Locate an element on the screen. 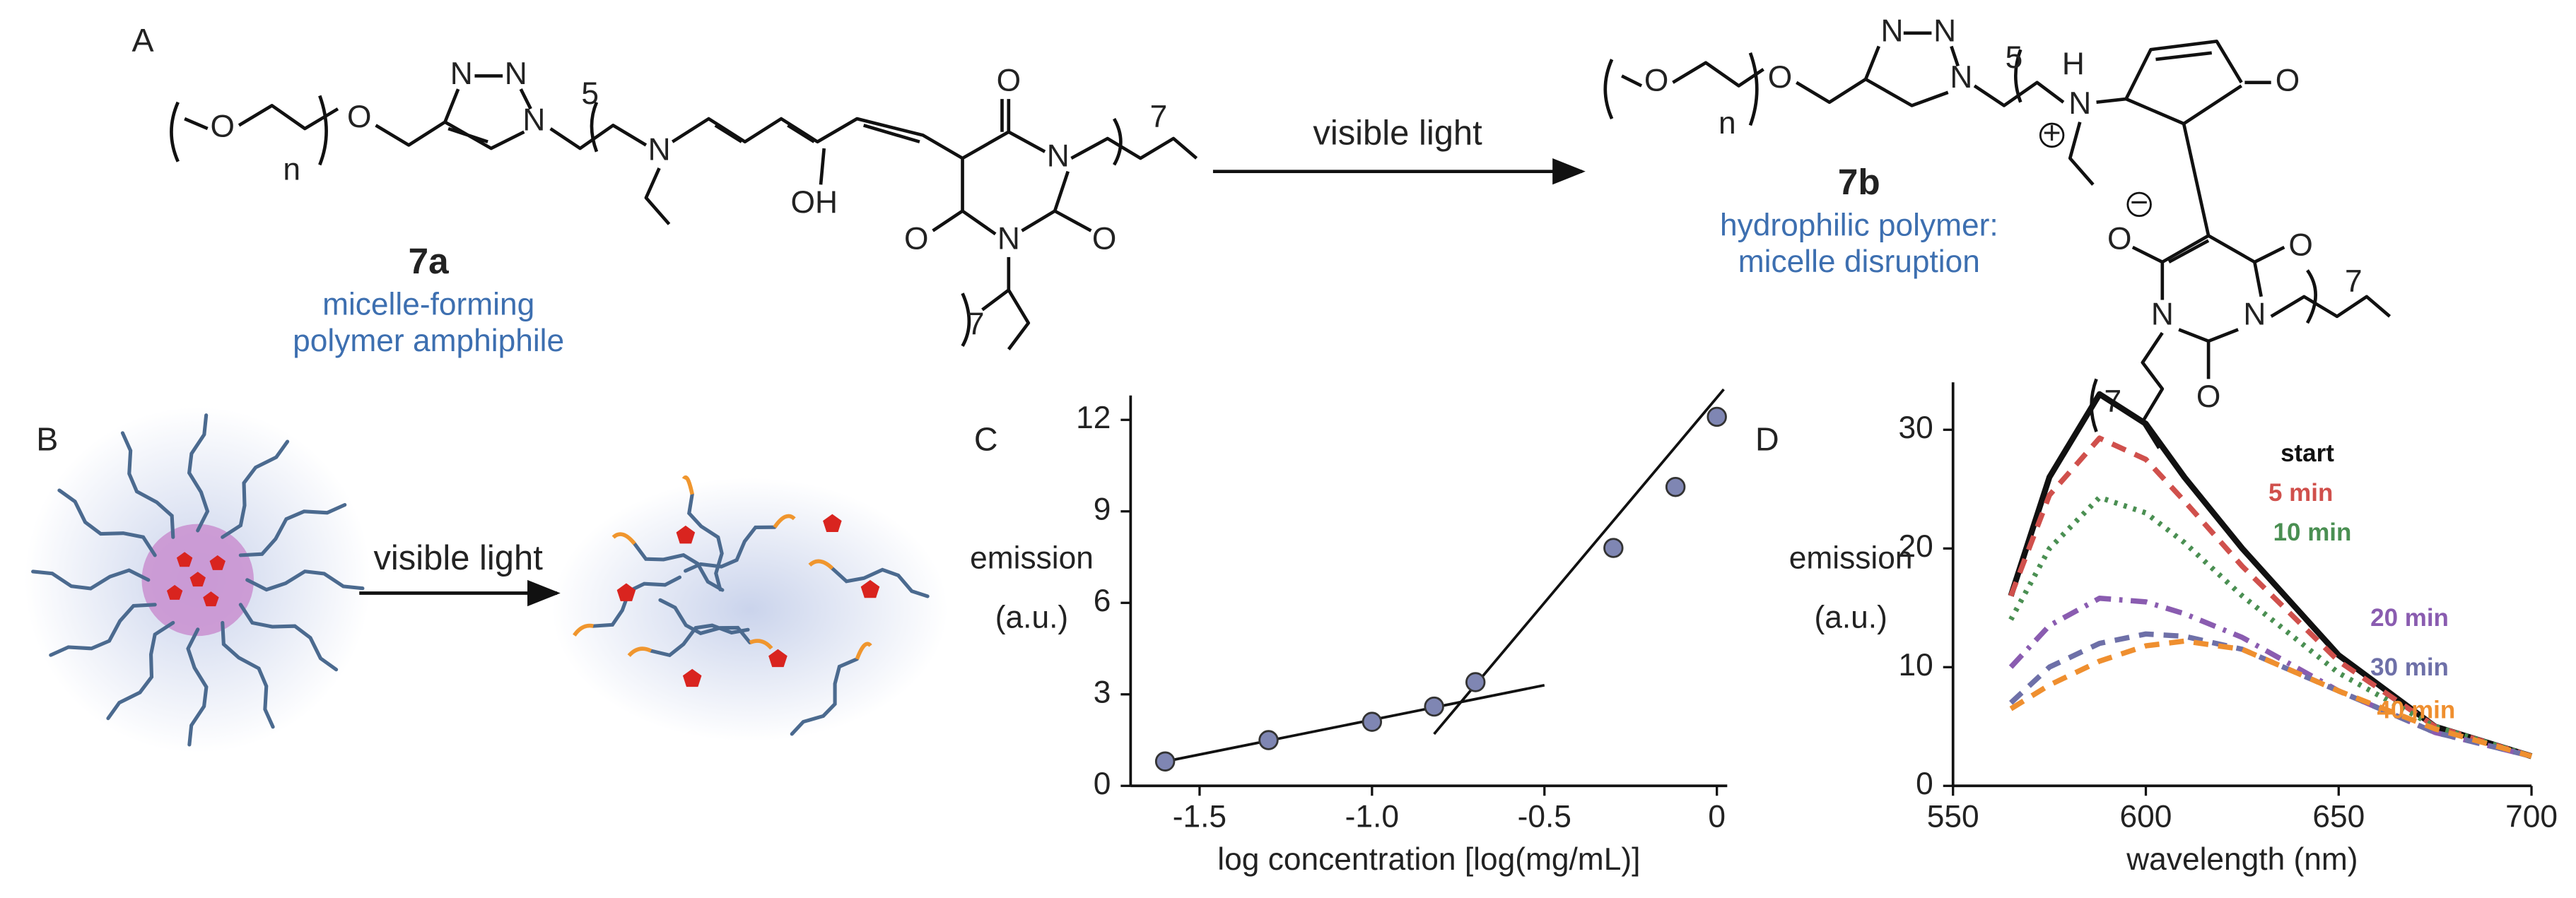 Image resolution: width=2576 pixels, height=898 pixels. panel-label: B is located at coordinates (47, 438).